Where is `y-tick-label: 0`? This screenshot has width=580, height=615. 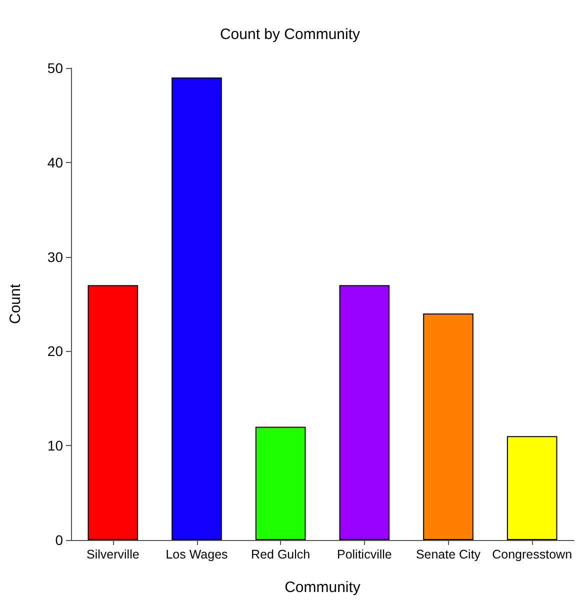 y-tick-label: 0 is located at coordinates (59, 540).